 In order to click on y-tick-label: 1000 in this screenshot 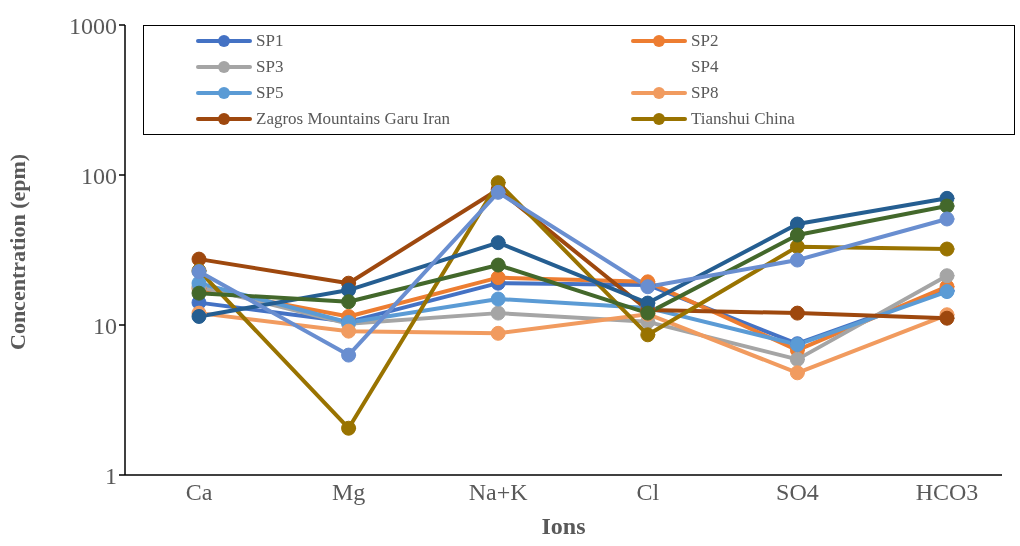, I will do `click(93, 25)`.